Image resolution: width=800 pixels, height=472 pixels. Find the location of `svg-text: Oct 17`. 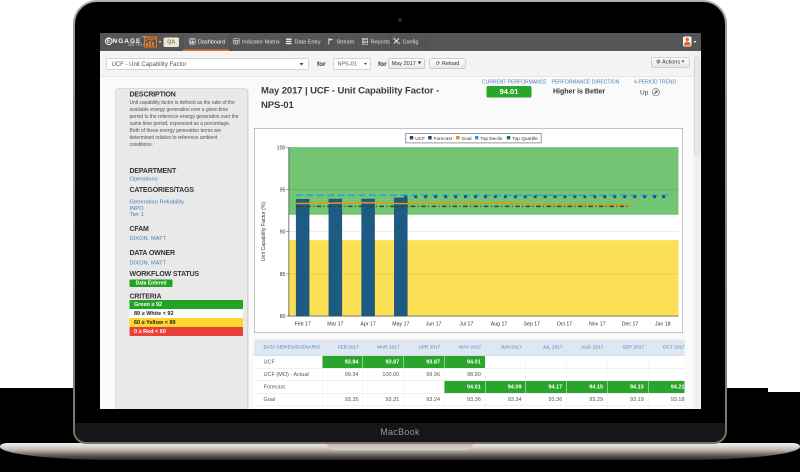

svg-text: Oct 17 is located at coordinates (564, 325).